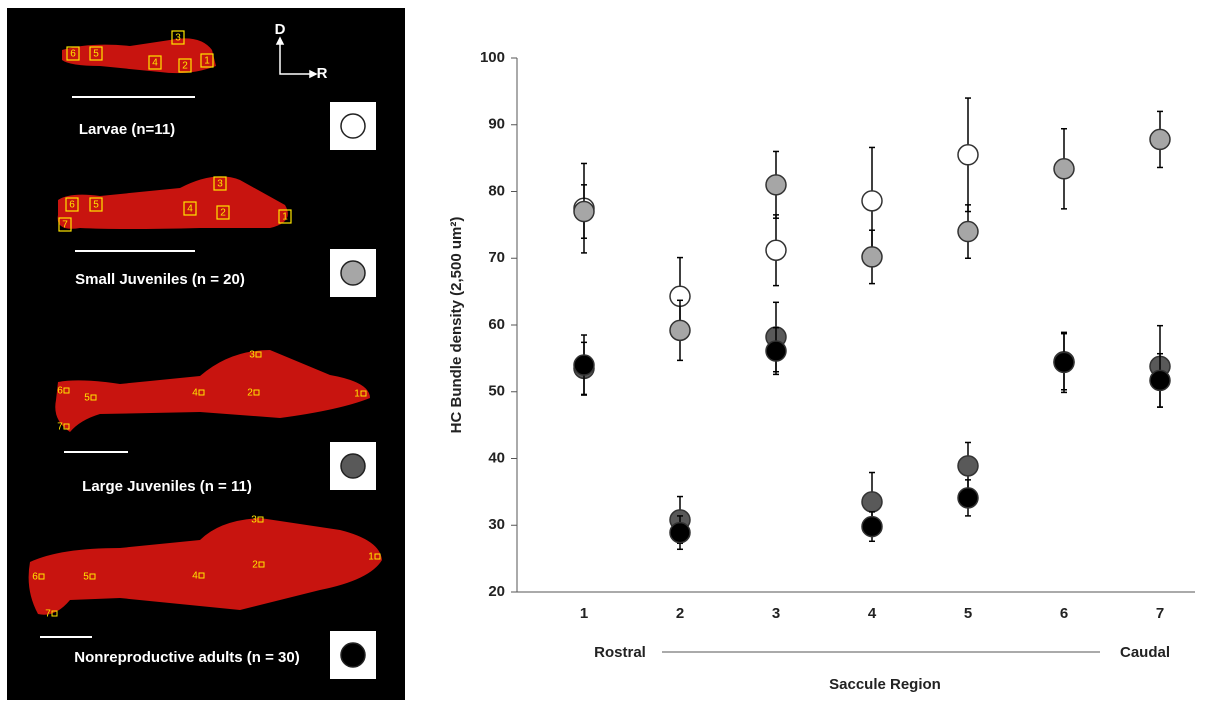 The image size is (1205, 711). What do you see at coordinates (496, 324) in the screenshot?
I see `y-tick-label: 60` at bounding box center [496, 324].